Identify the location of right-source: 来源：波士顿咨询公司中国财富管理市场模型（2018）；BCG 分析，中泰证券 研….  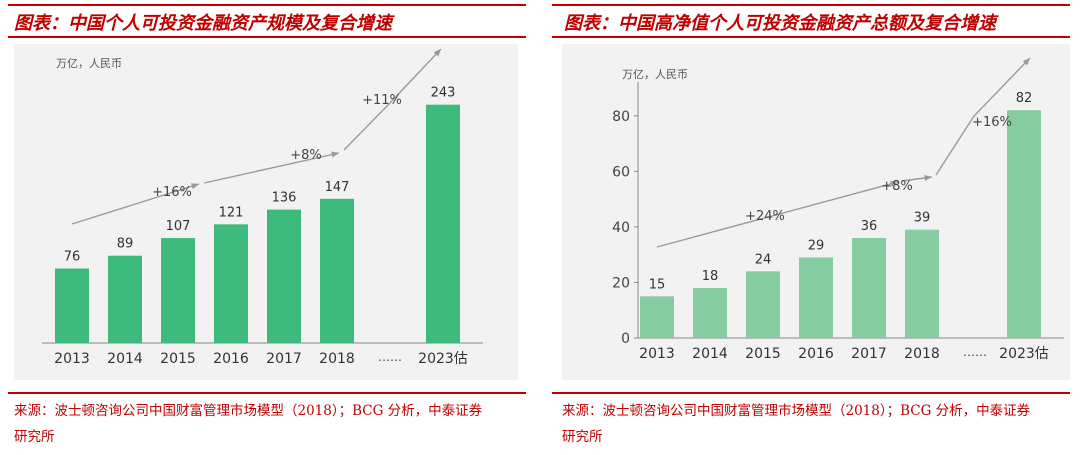
(796, 424).